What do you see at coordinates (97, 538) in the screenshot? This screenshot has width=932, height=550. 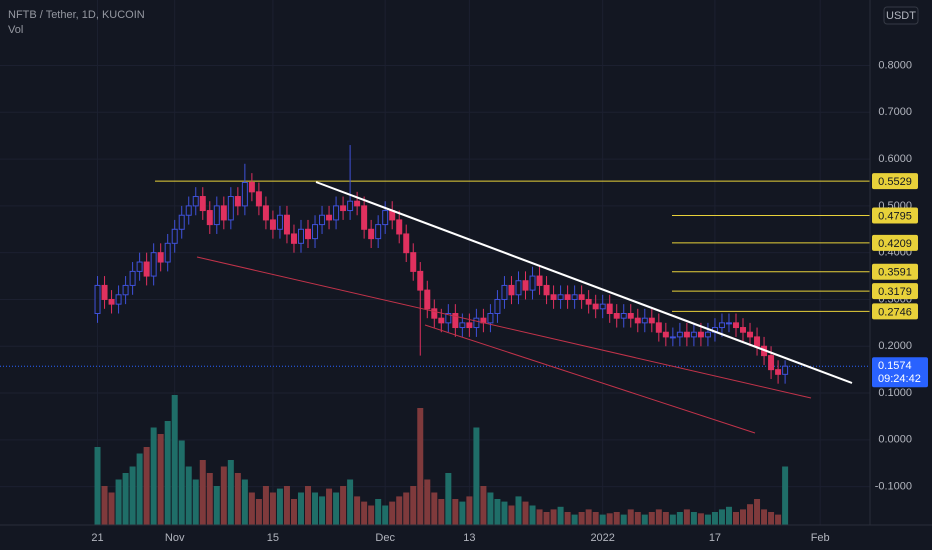 I see `x-tick-label: 21` at bounding box center [97, 538].